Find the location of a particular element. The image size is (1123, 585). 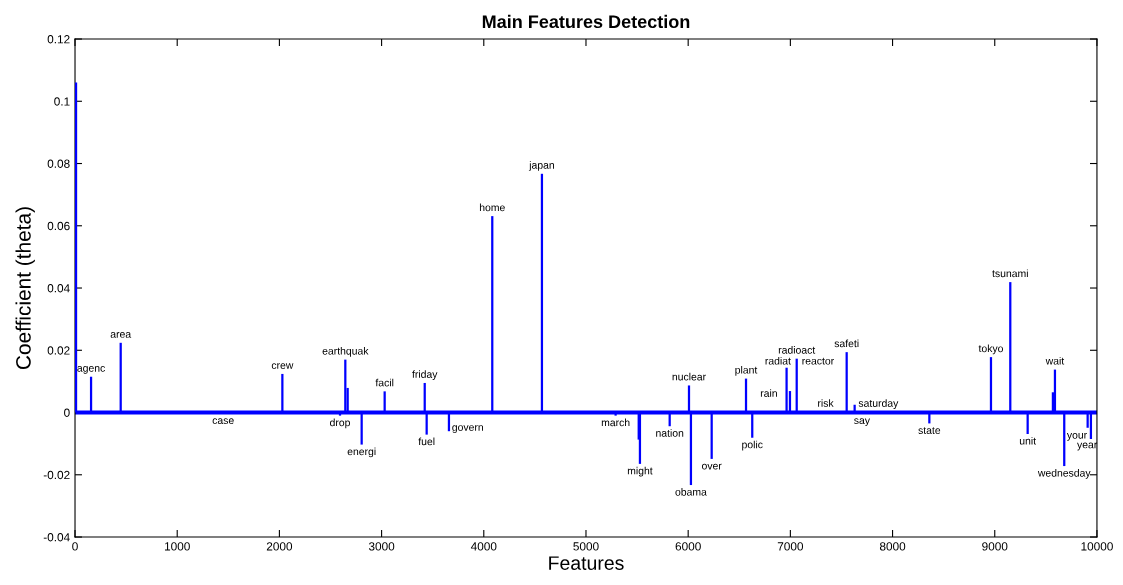

y-tick-label: -0.04 is located at coordinates (56, 537).